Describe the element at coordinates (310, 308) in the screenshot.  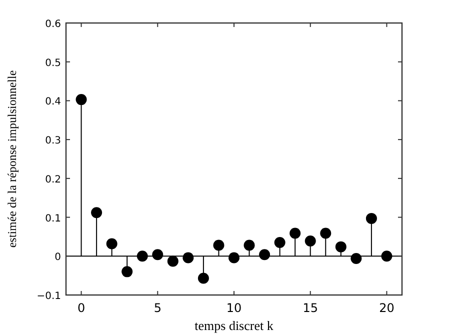
I see `x-tick-label: 15` at that location.